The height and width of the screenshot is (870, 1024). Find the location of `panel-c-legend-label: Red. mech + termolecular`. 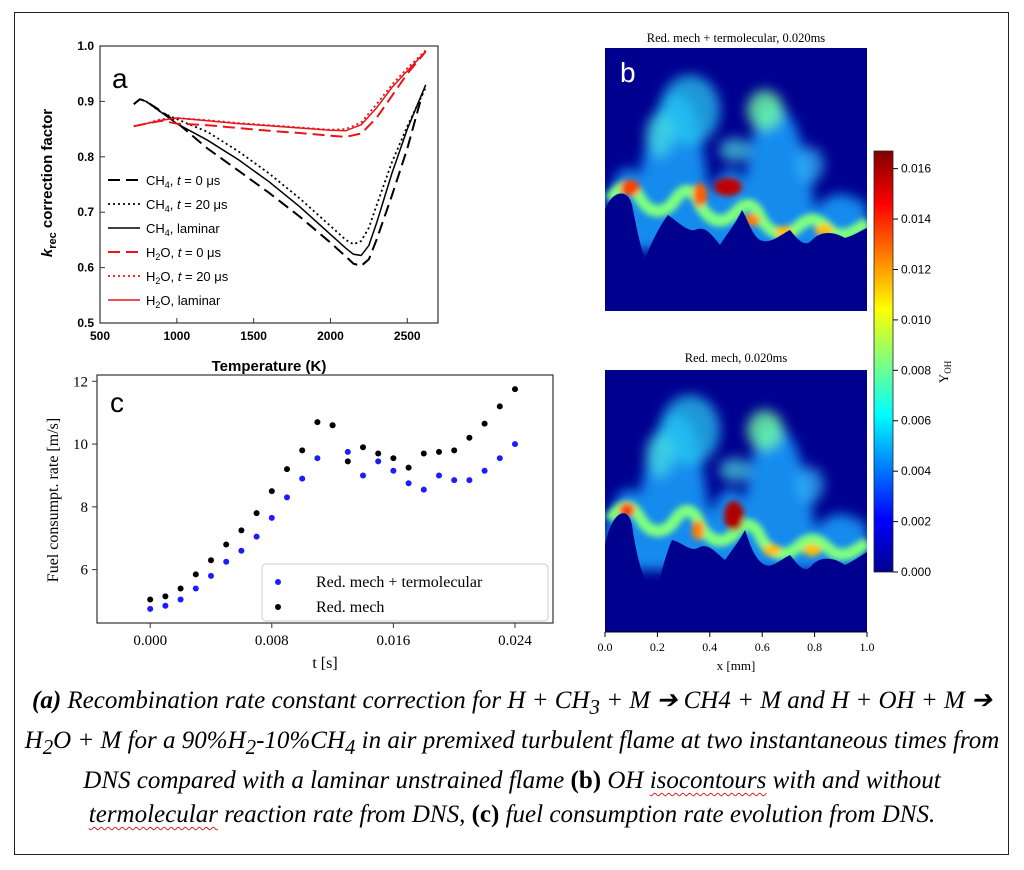

panel-c-legend-label: Red. mech + termolecular is located at coordinates (399, 582).